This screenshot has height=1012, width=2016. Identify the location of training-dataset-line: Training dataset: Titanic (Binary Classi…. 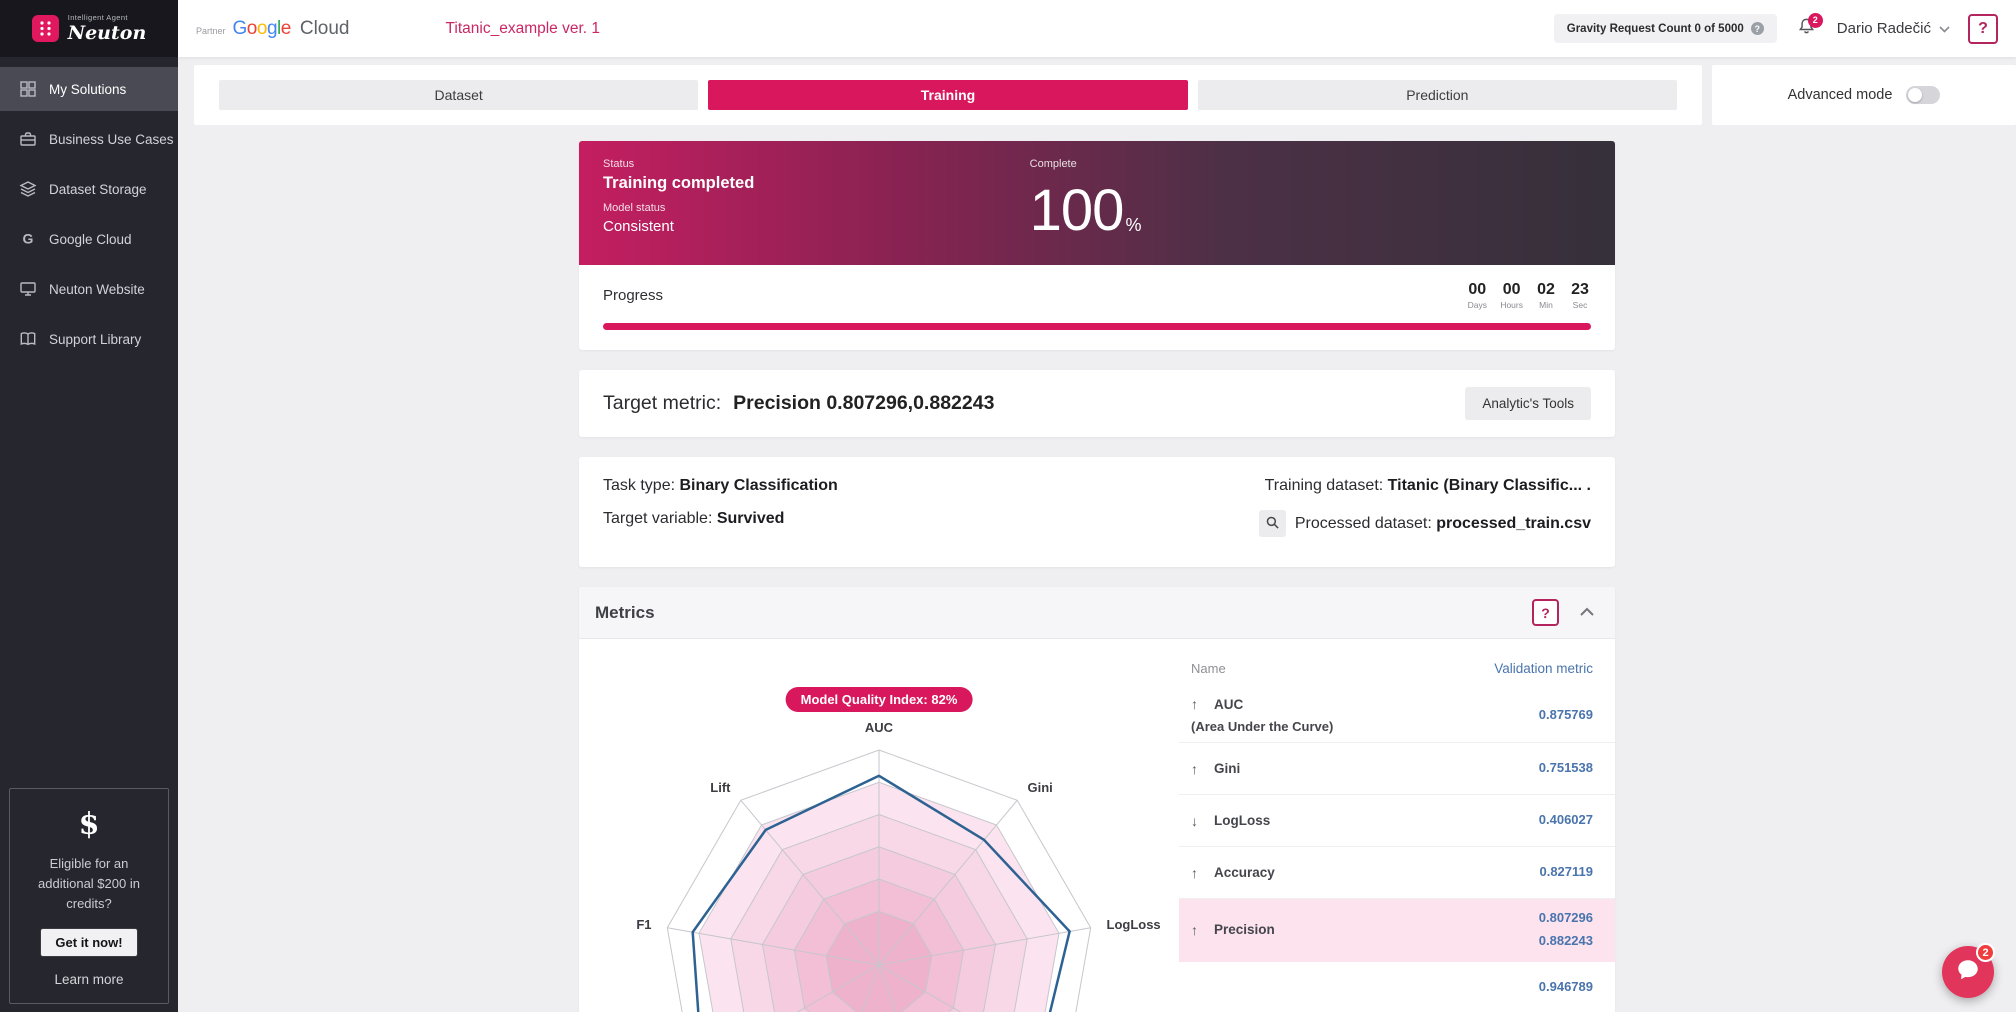
(1427, 485).